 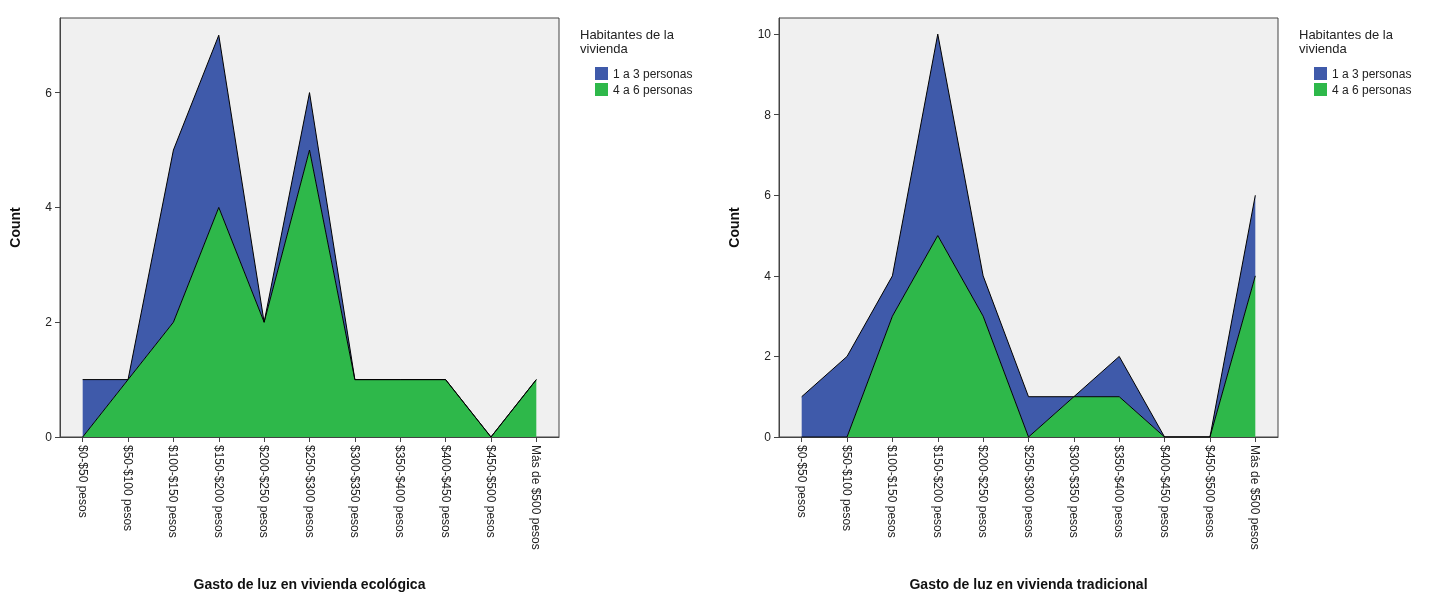 I want to click on x-axis-title: Gasto de luz en vivienda tradicional, so click(x=1028, y=584).